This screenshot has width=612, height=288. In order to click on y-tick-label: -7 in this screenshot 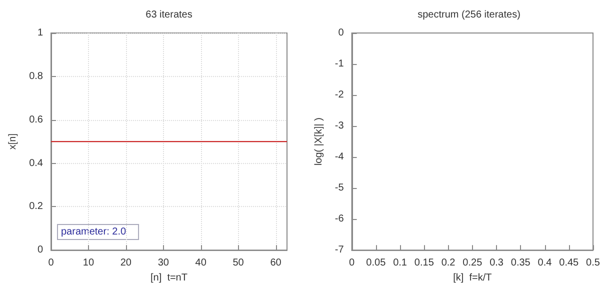, I will do `click(339, 250)`.